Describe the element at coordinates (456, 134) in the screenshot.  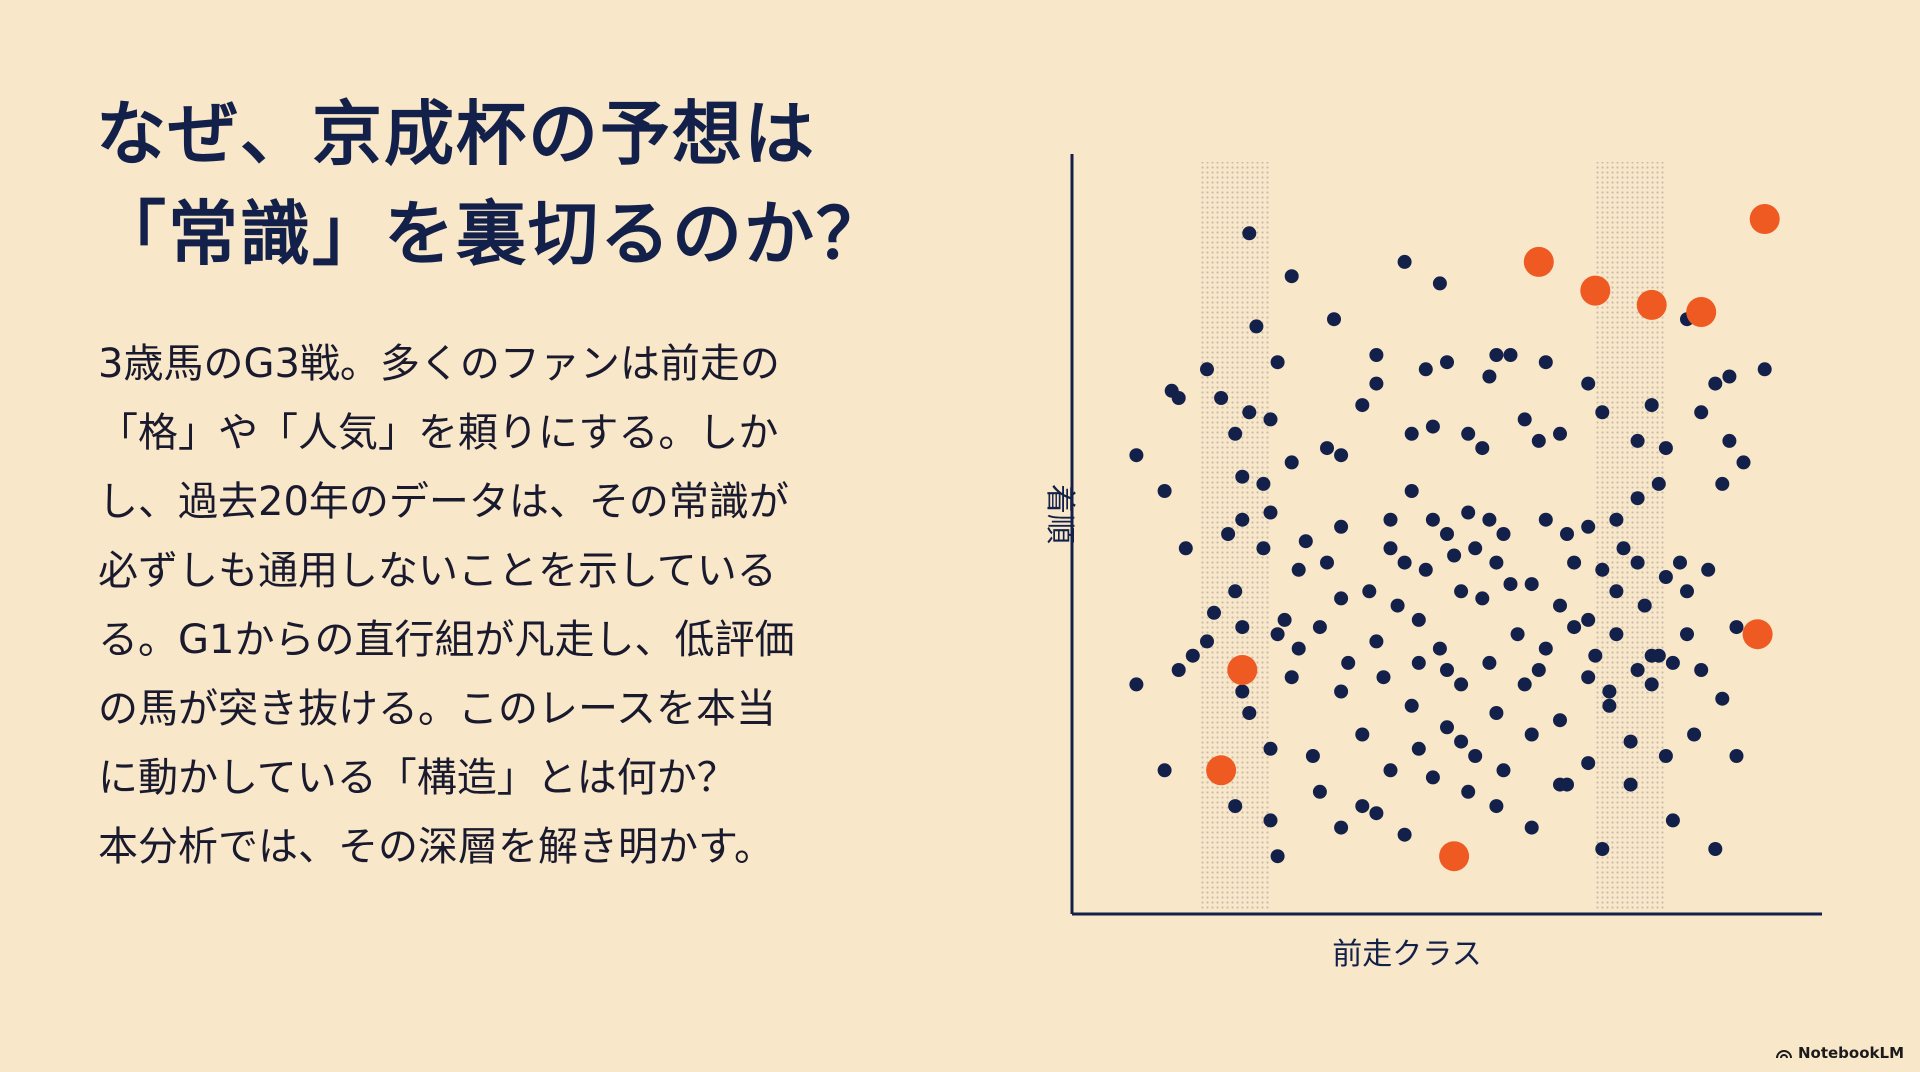
I see `title-line: なぜ、京成杯の予想は` at that location.